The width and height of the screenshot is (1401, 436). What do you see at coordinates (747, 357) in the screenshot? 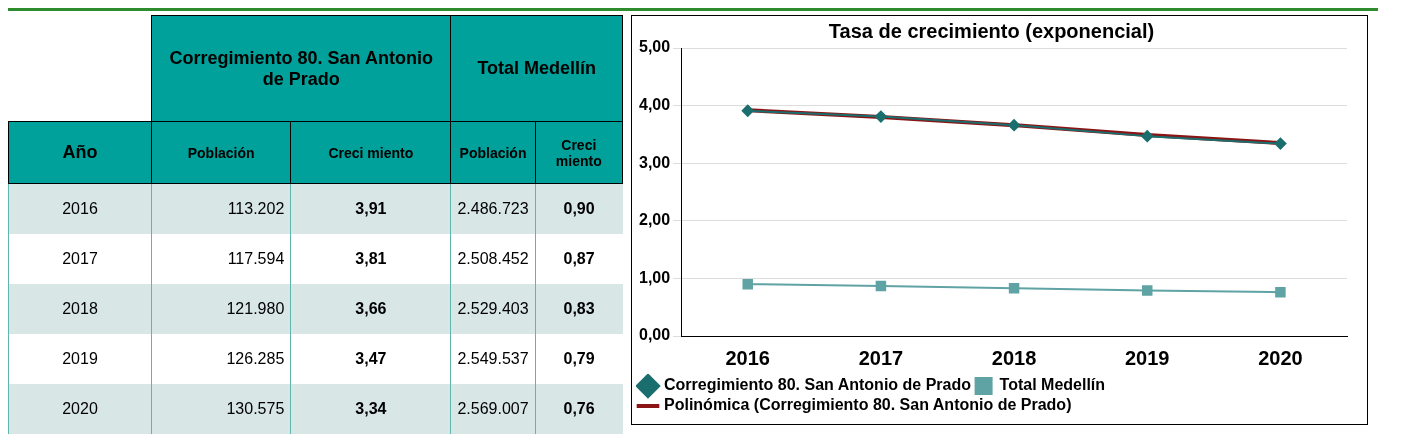
I see `x-tick-label: 2016` at bounding box center [747, 357].